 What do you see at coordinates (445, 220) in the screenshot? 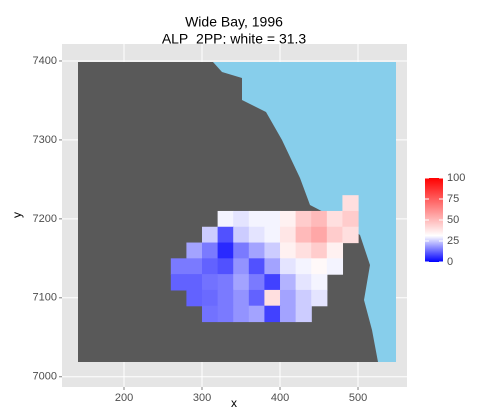
I see `legend: 0 25 50 75 100` at bounding box center [445, 220].